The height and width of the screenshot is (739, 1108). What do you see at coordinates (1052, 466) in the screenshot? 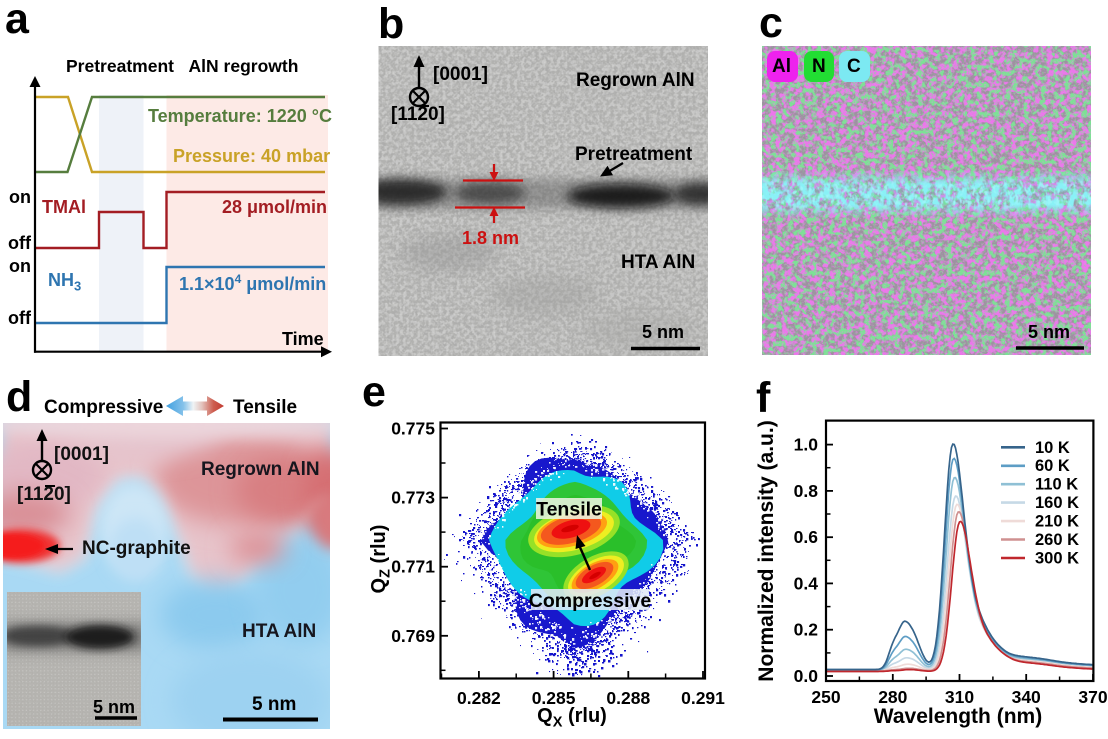
I see `svg-text: 60 K` at bounding box center [1052, 466].